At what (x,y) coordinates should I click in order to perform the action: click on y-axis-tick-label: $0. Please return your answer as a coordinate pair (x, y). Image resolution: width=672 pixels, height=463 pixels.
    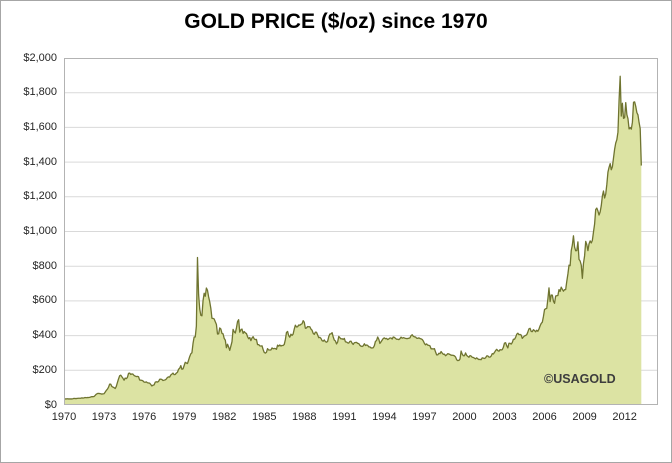
    Looking at the image, I should click on (50, 404).